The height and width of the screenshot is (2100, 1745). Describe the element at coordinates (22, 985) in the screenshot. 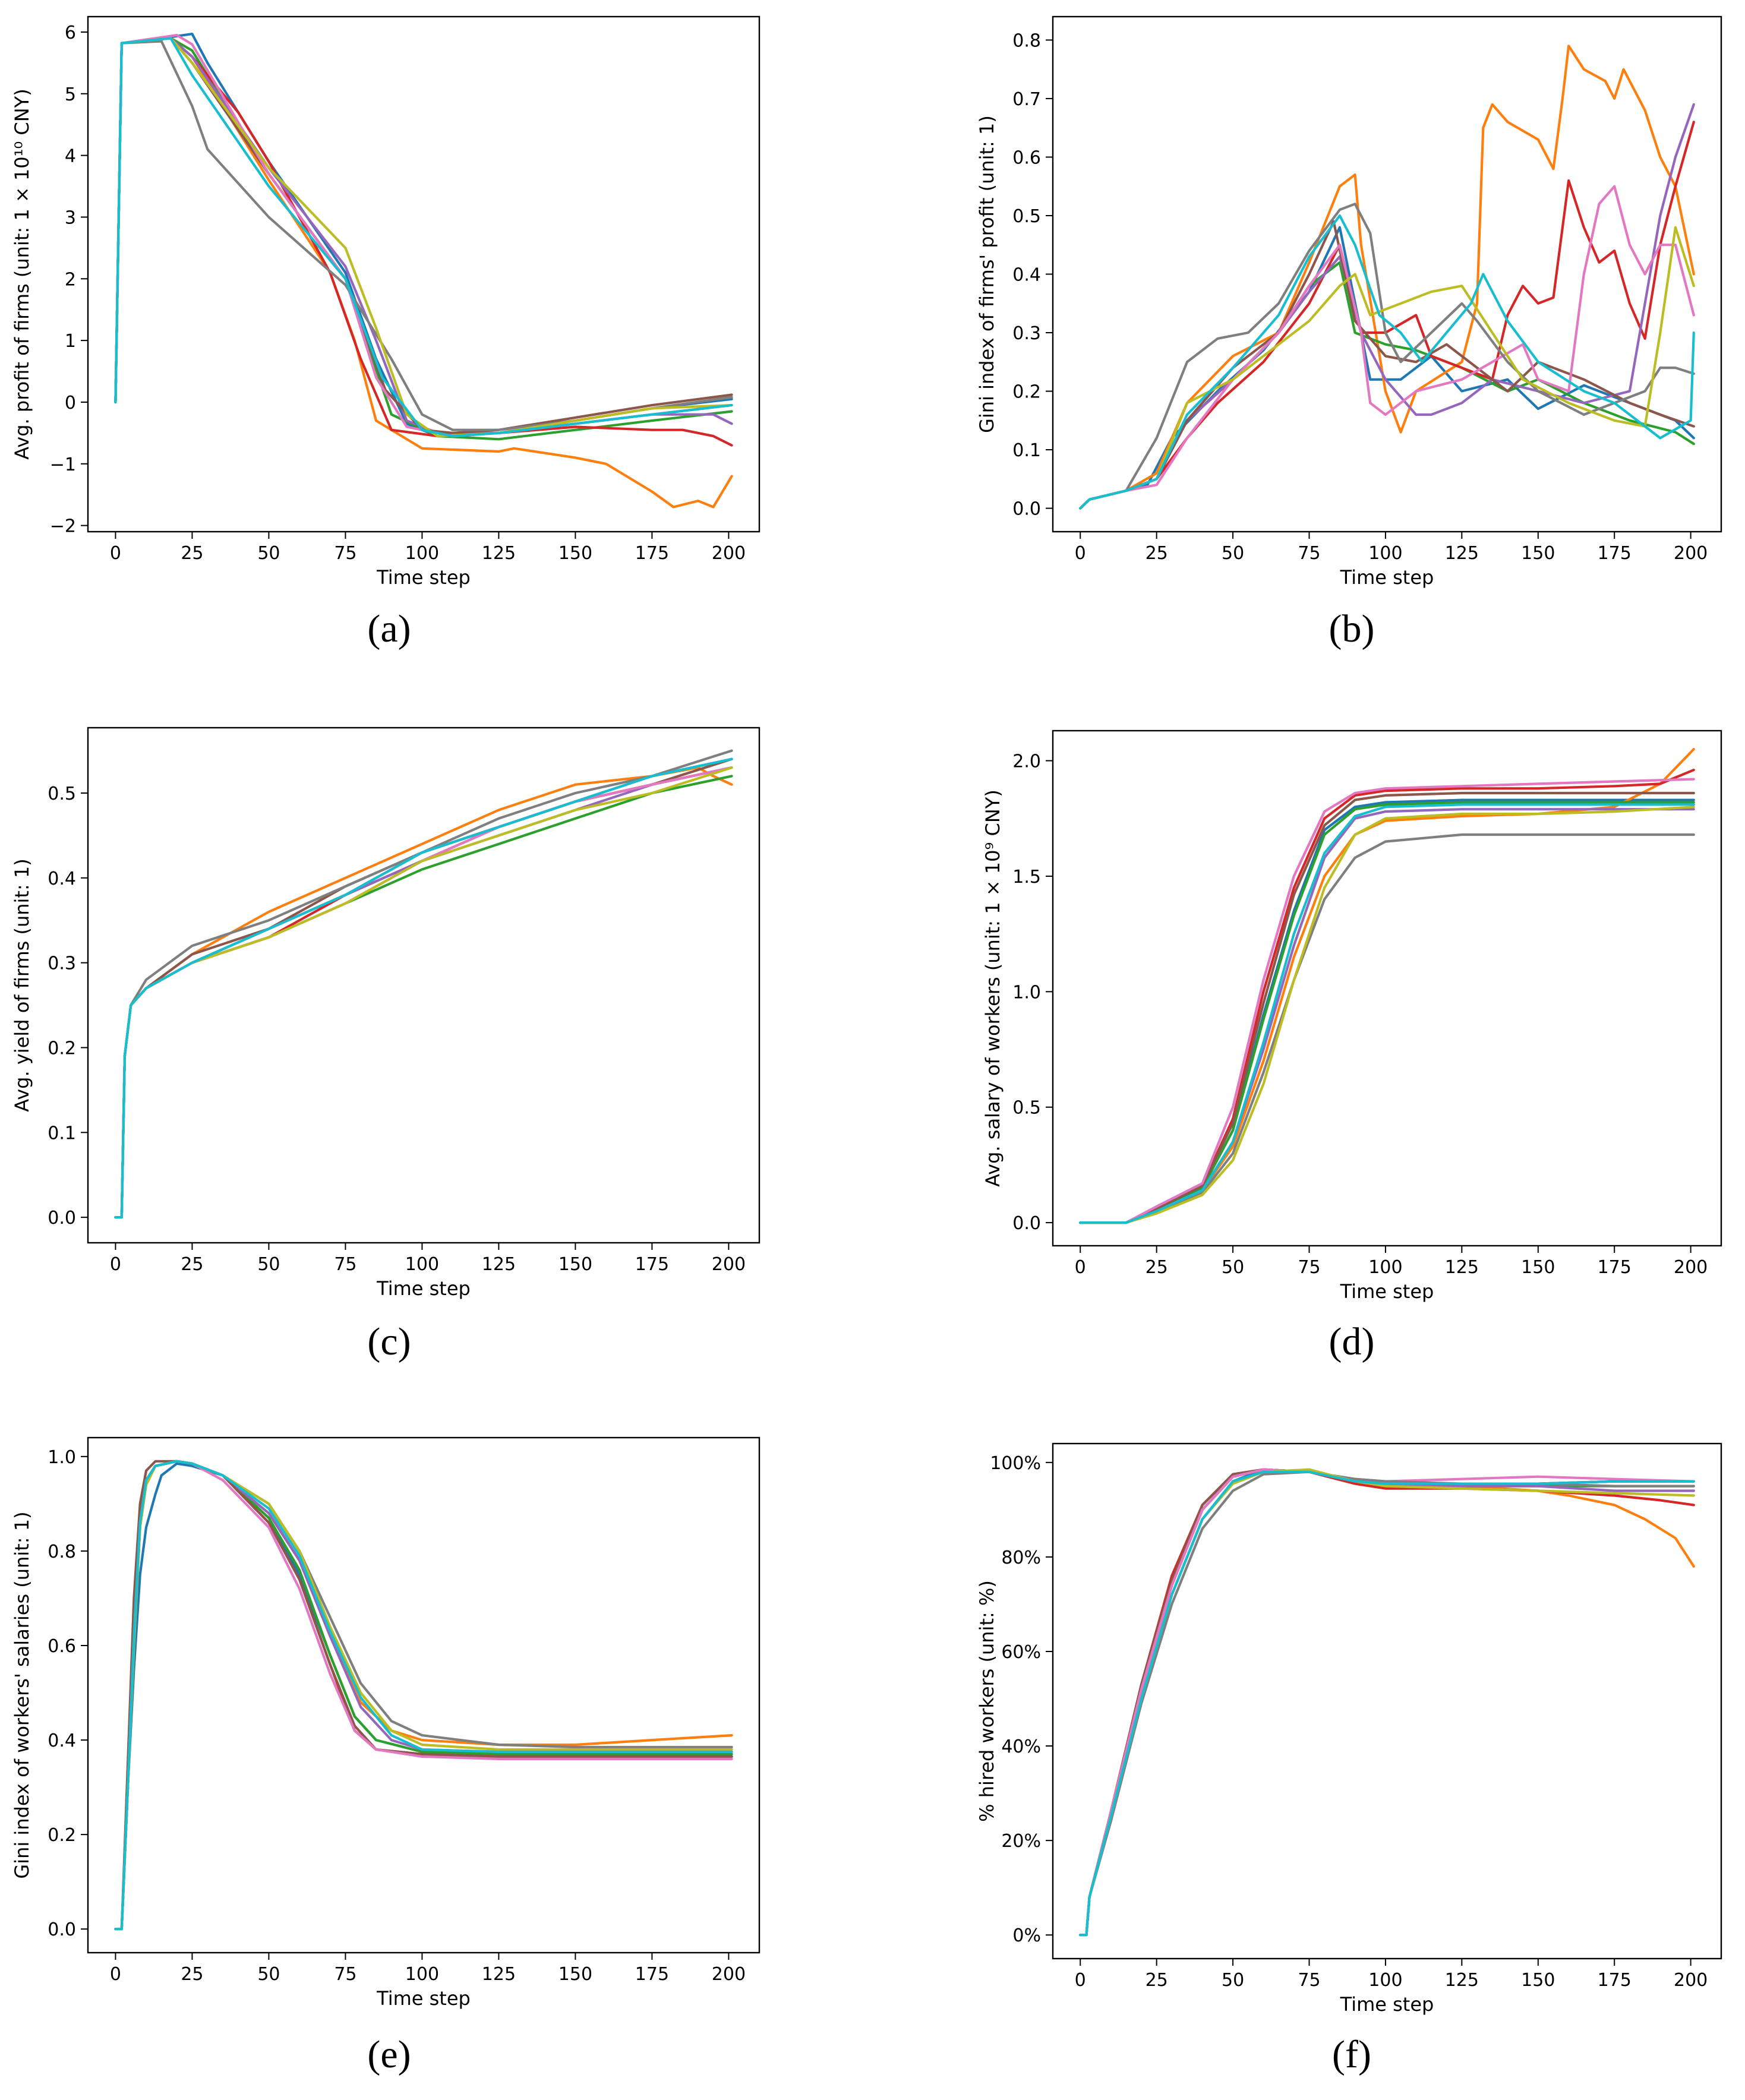

I see `y-axis-label: Avg. yield of firms (unit: 1)` at that location.